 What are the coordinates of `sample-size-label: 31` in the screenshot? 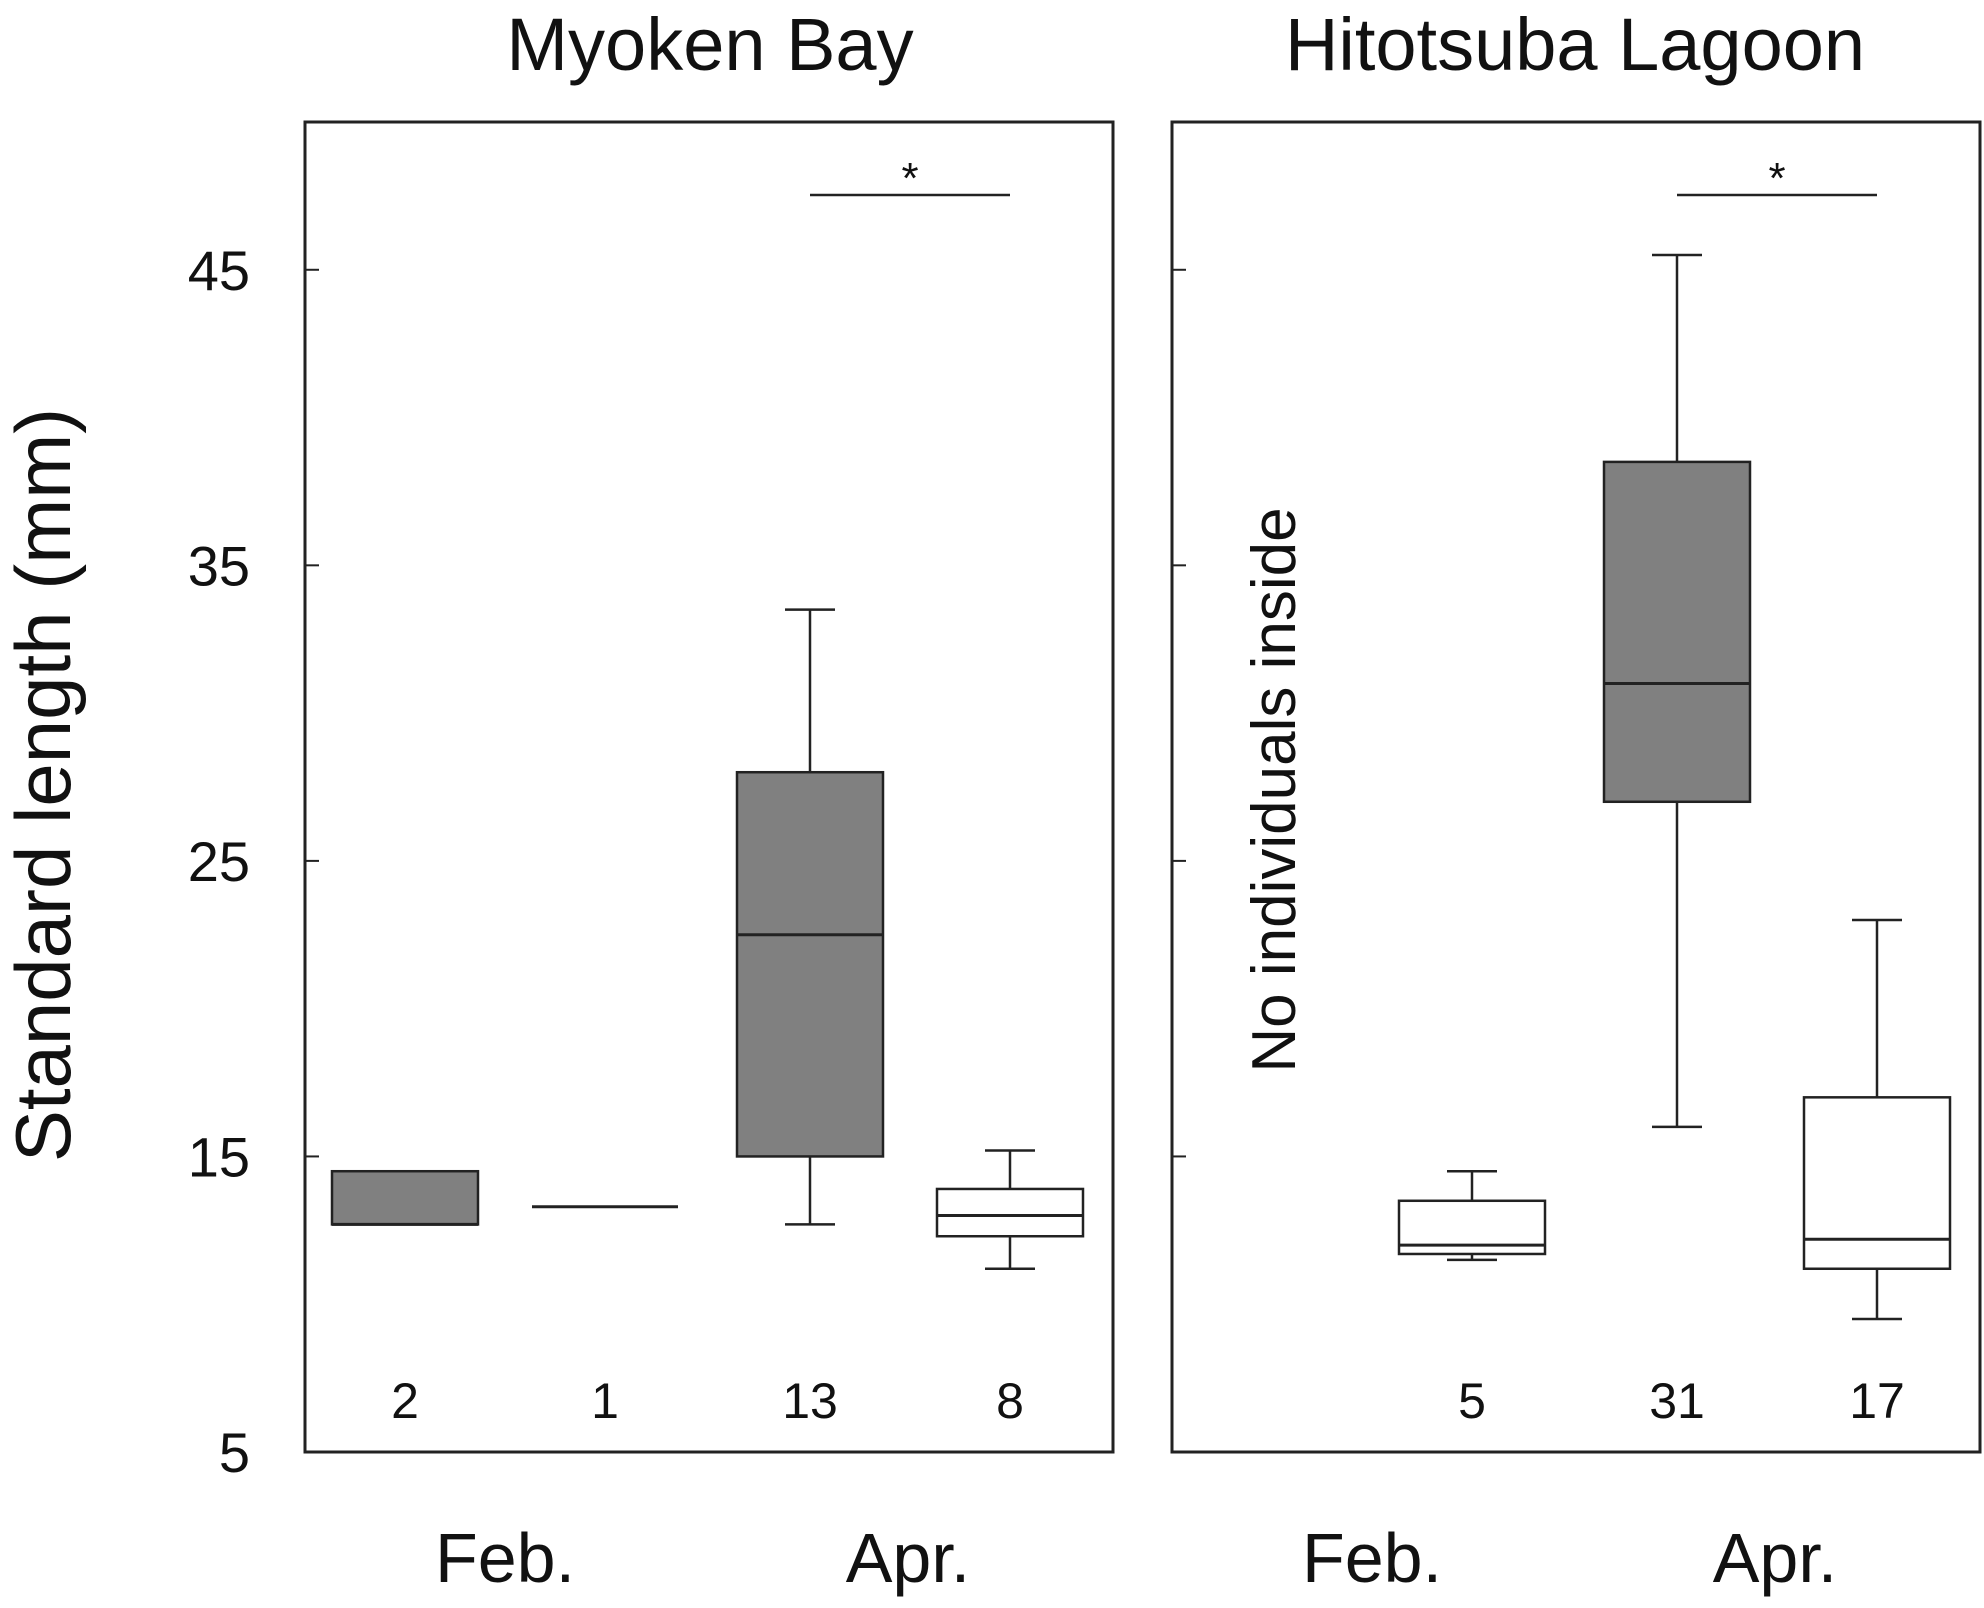 It's located at (1677, 1401).